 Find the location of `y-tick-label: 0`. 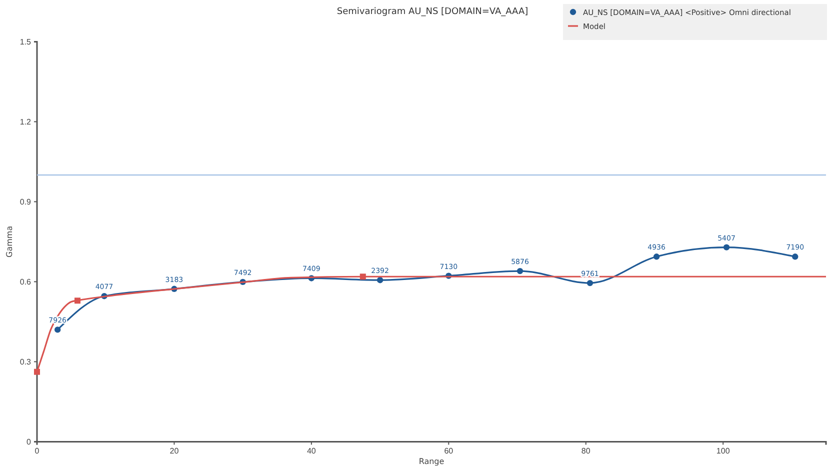

y-tick-label: 0 is located at coordinates (29, 441).